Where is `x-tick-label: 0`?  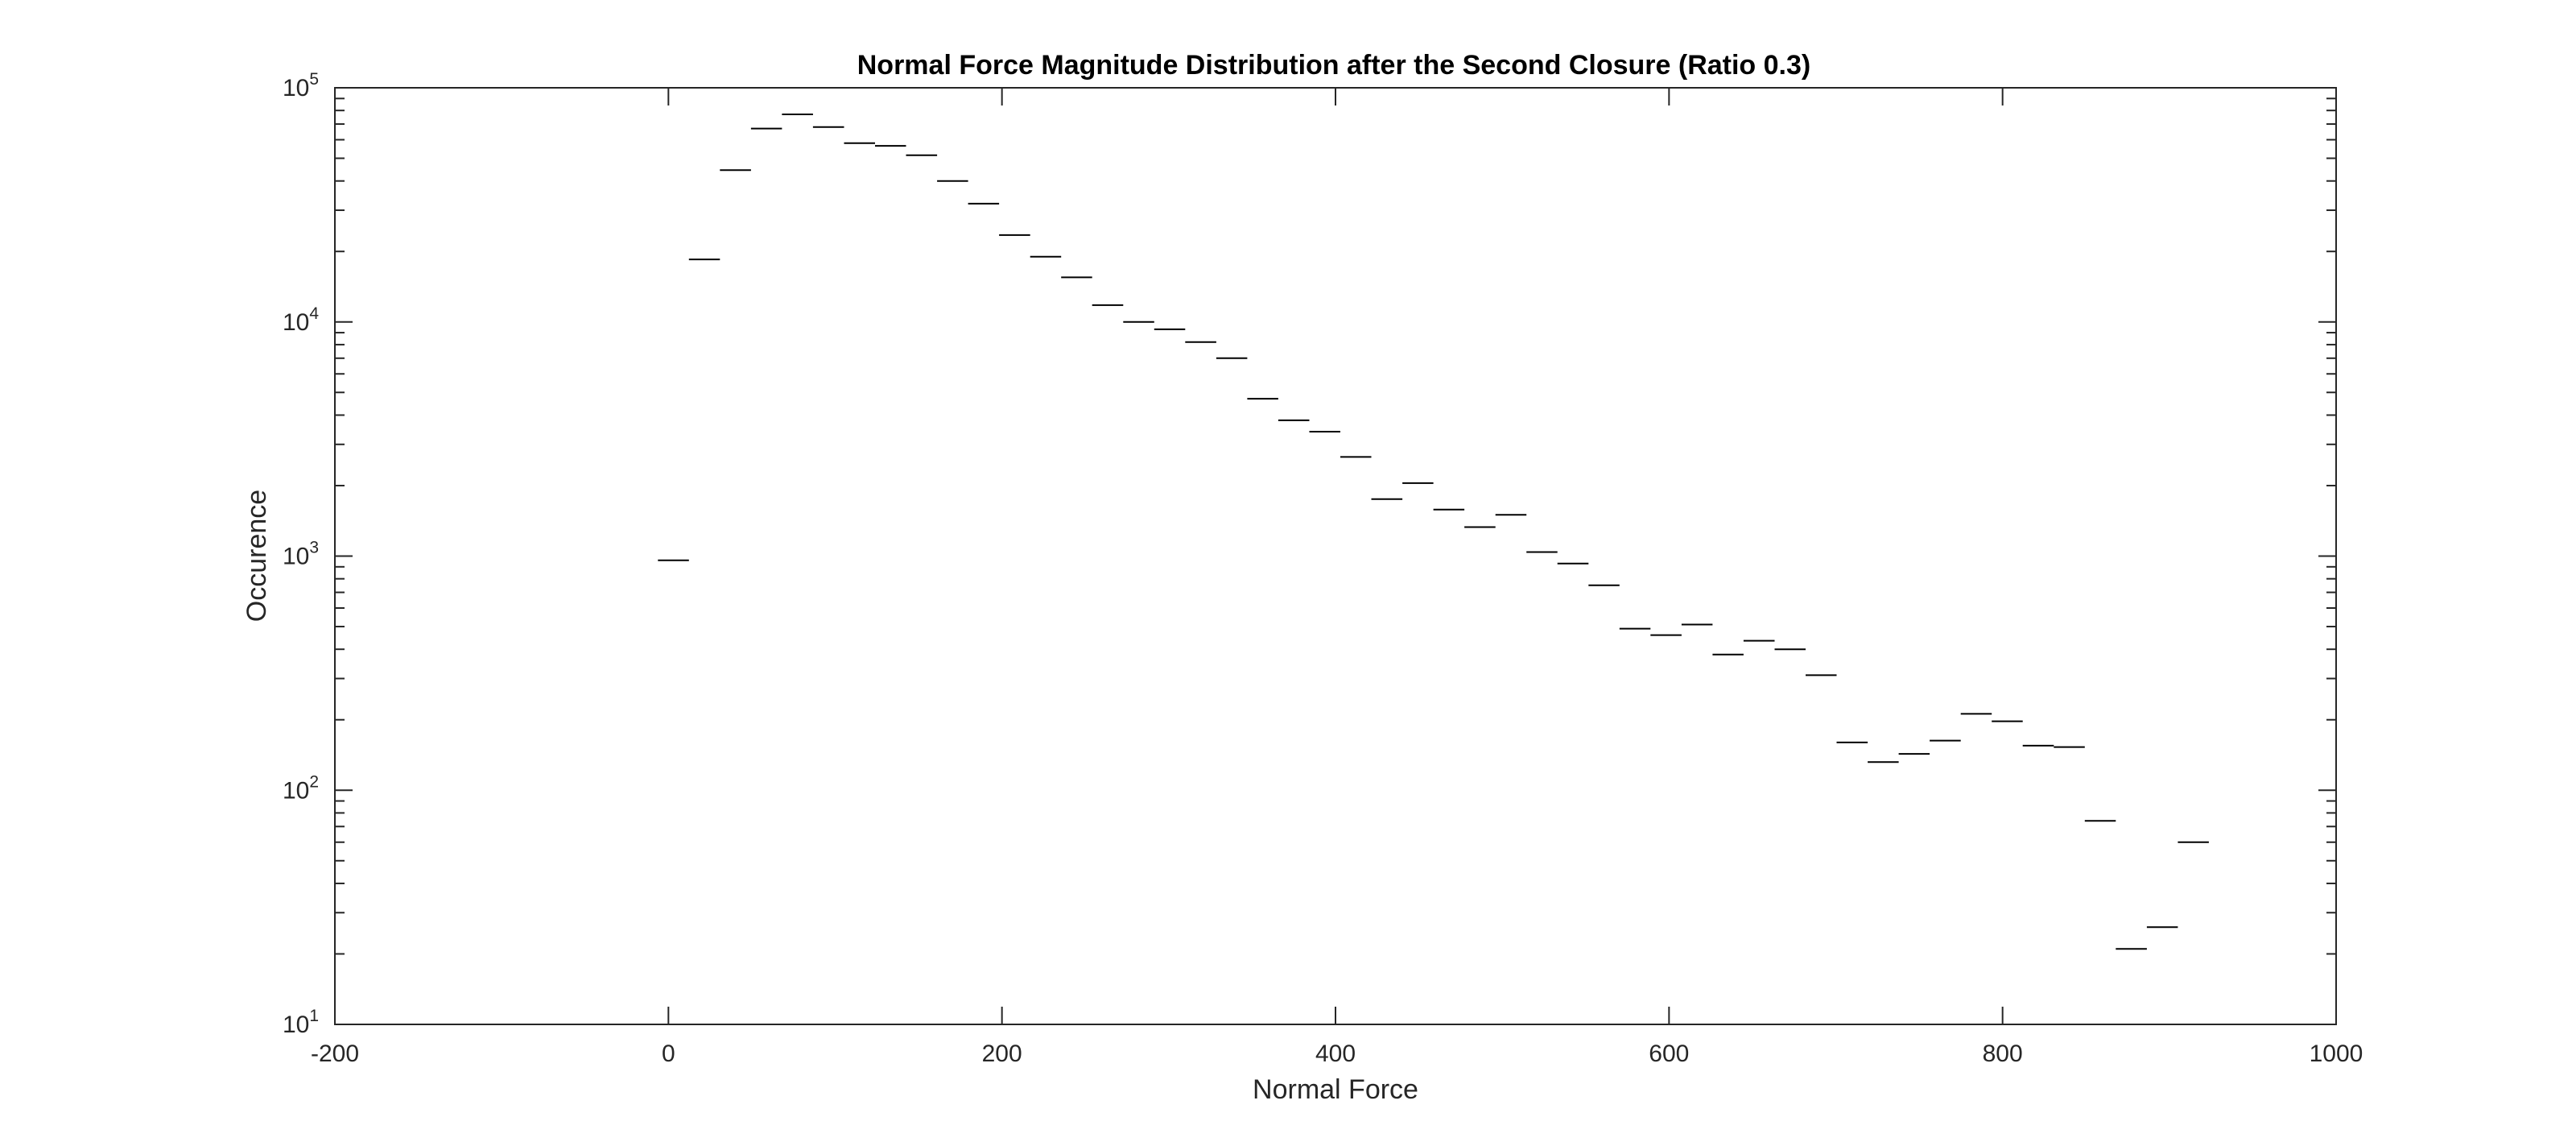
x-tick-label: 0 is located at coordinates (668, 1054).